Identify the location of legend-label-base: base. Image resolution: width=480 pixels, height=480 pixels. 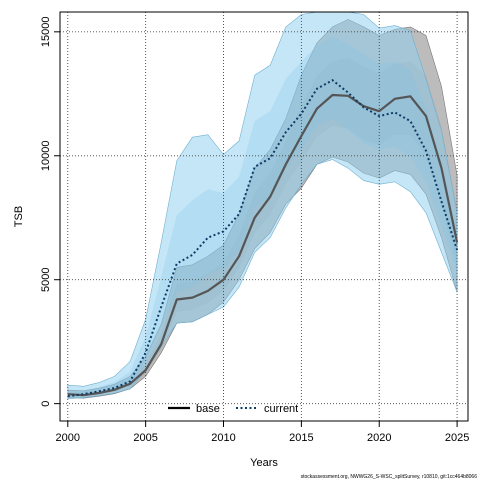
(208, 409).